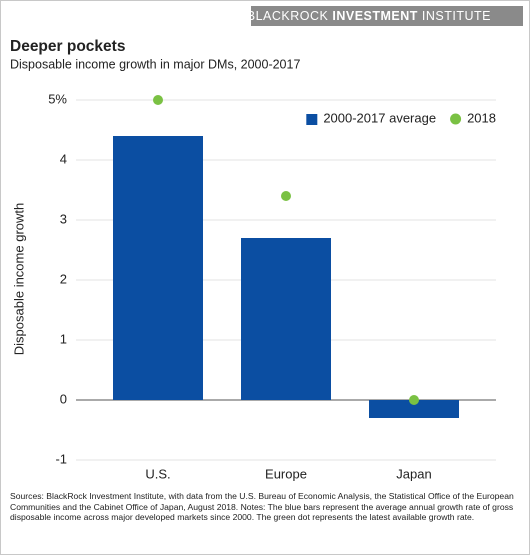 The height and width of the screenshot is (555, 530). I want to click on brand-word: BLACKROCK, so click(288, 16).